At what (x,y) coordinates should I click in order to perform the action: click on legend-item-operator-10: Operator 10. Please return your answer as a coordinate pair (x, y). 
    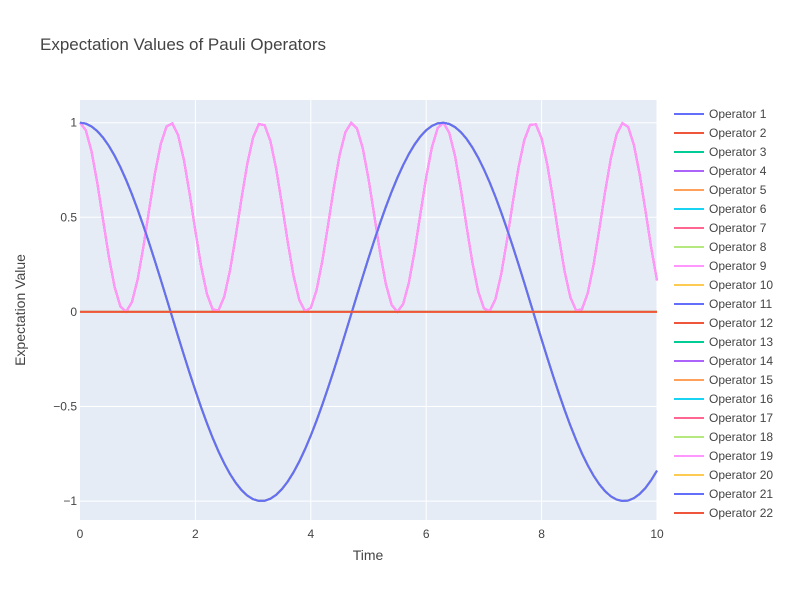
    Looking at the image, I should click on (723, 285).